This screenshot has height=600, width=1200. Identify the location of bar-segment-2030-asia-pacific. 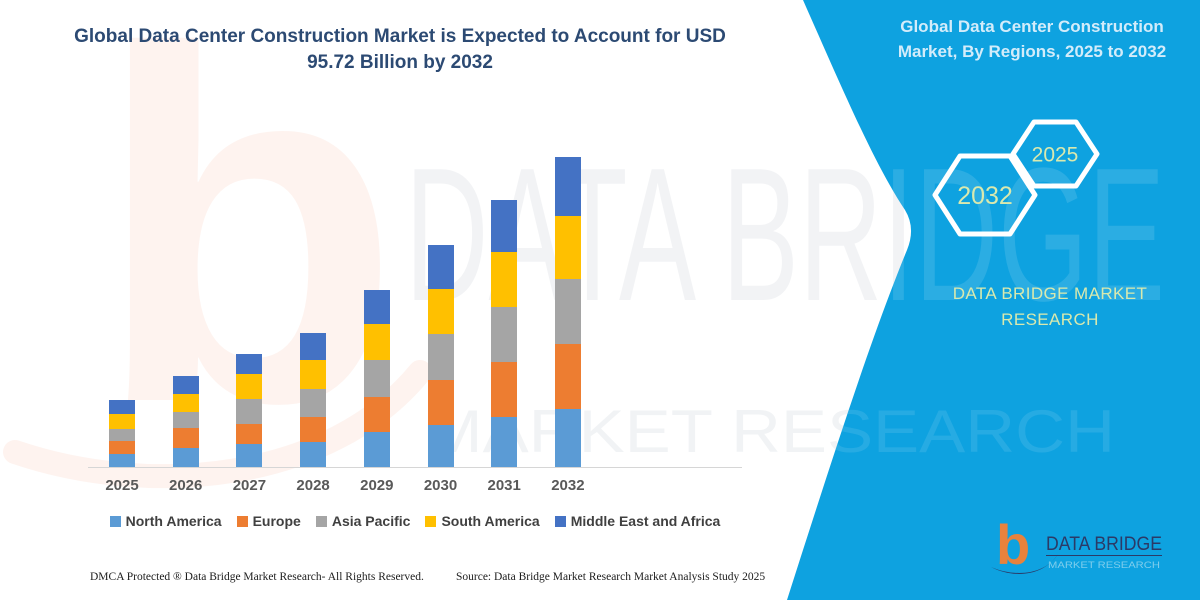
(440, 357).